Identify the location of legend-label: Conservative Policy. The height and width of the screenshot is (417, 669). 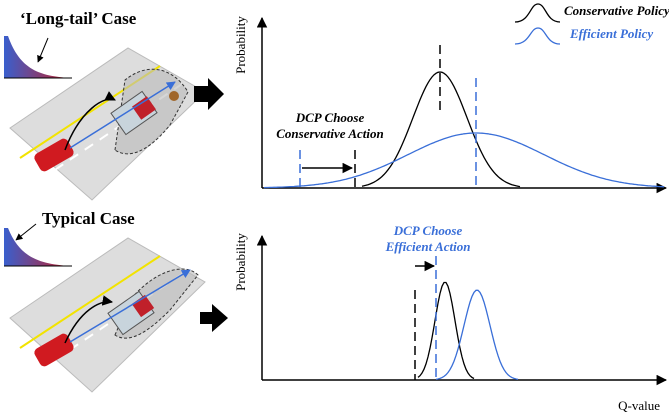
(616, 10).